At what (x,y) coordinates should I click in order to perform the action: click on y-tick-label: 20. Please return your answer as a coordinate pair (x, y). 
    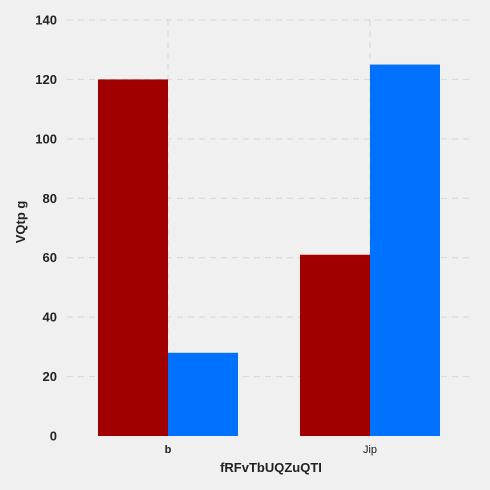
    Looking at the image, I should click on (50, 376).